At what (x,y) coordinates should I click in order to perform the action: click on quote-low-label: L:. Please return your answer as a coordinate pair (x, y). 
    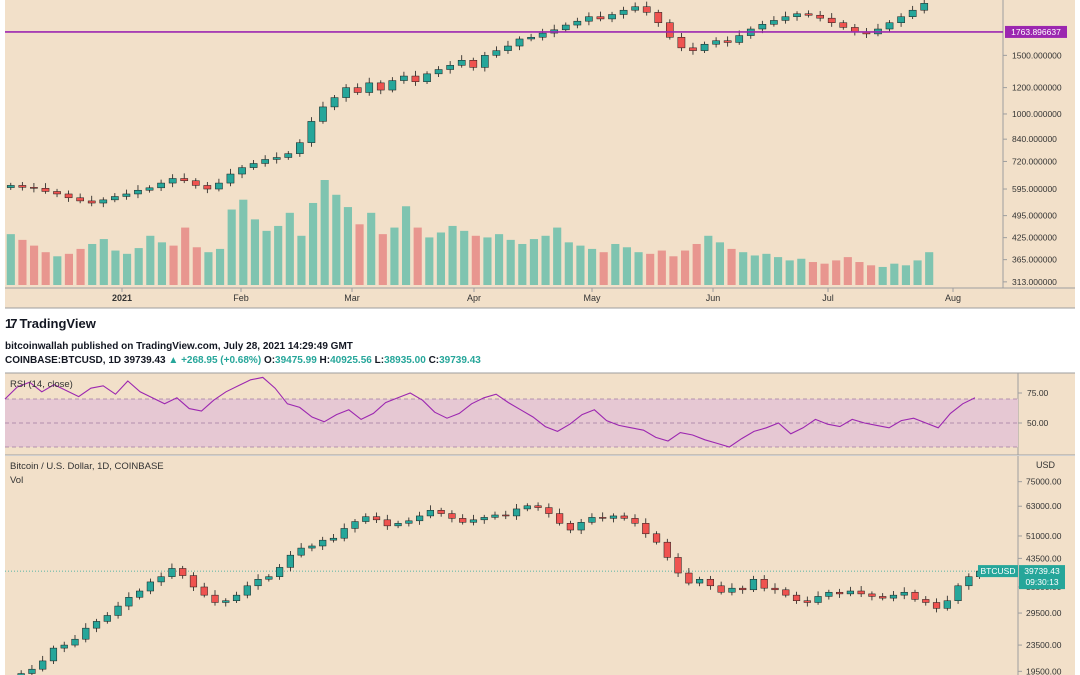
    Looking at the image, I should click on (379, 360).